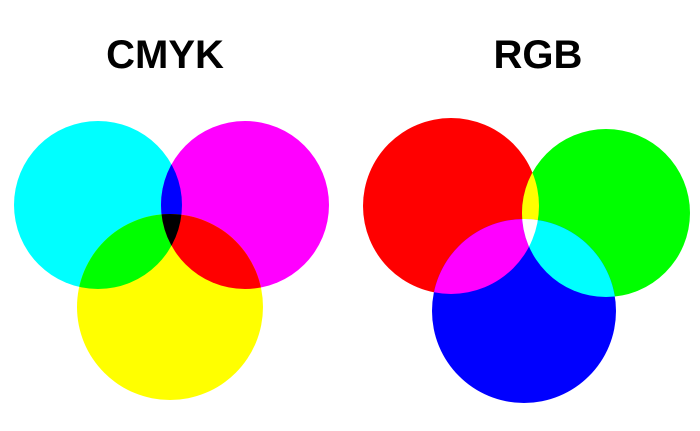 The image size is (700, 431). What do you see at coordinates (538, 55) in the screenshot?
I see `rgb-title: RGB` at bounding box center [538, 55].